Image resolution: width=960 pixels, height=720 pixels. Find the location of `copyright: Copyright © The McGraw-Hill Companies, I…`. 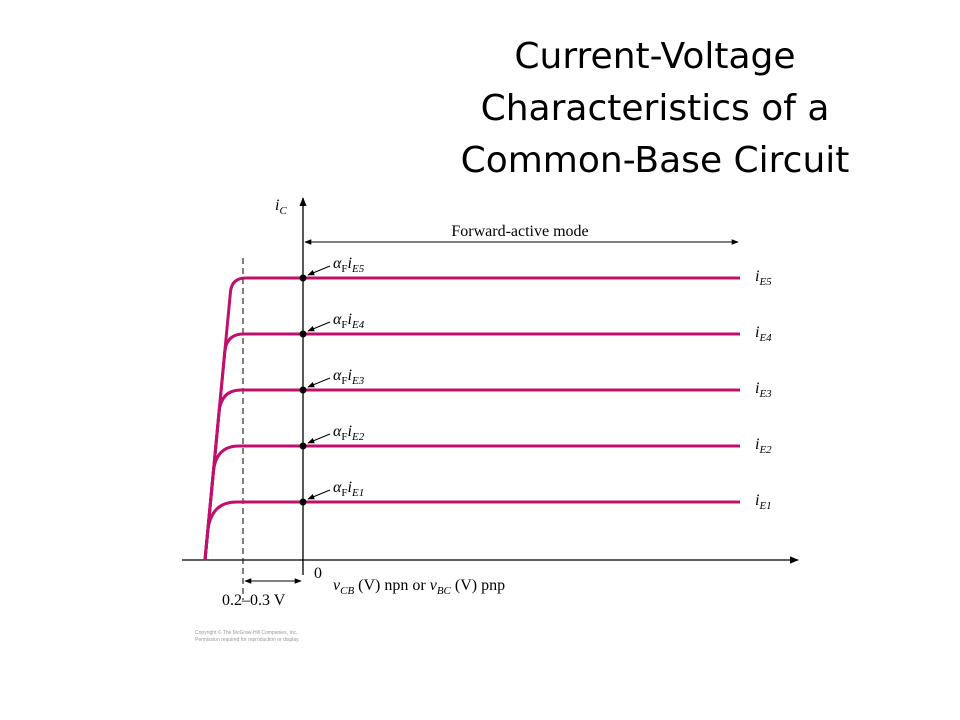

copyright: Copyright © The McGraw-Hill Companies, I… is located at coordinates (246, 632).